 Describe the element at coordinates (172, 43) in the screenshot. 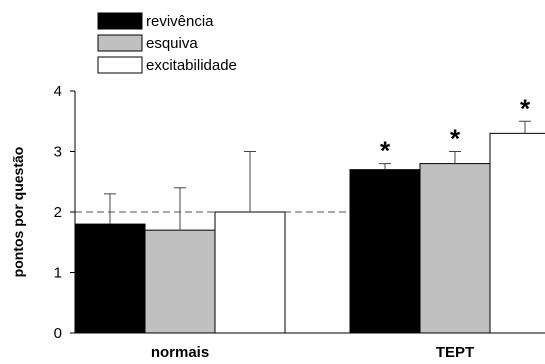

I see `legend-label-1: esquiva` at that location.